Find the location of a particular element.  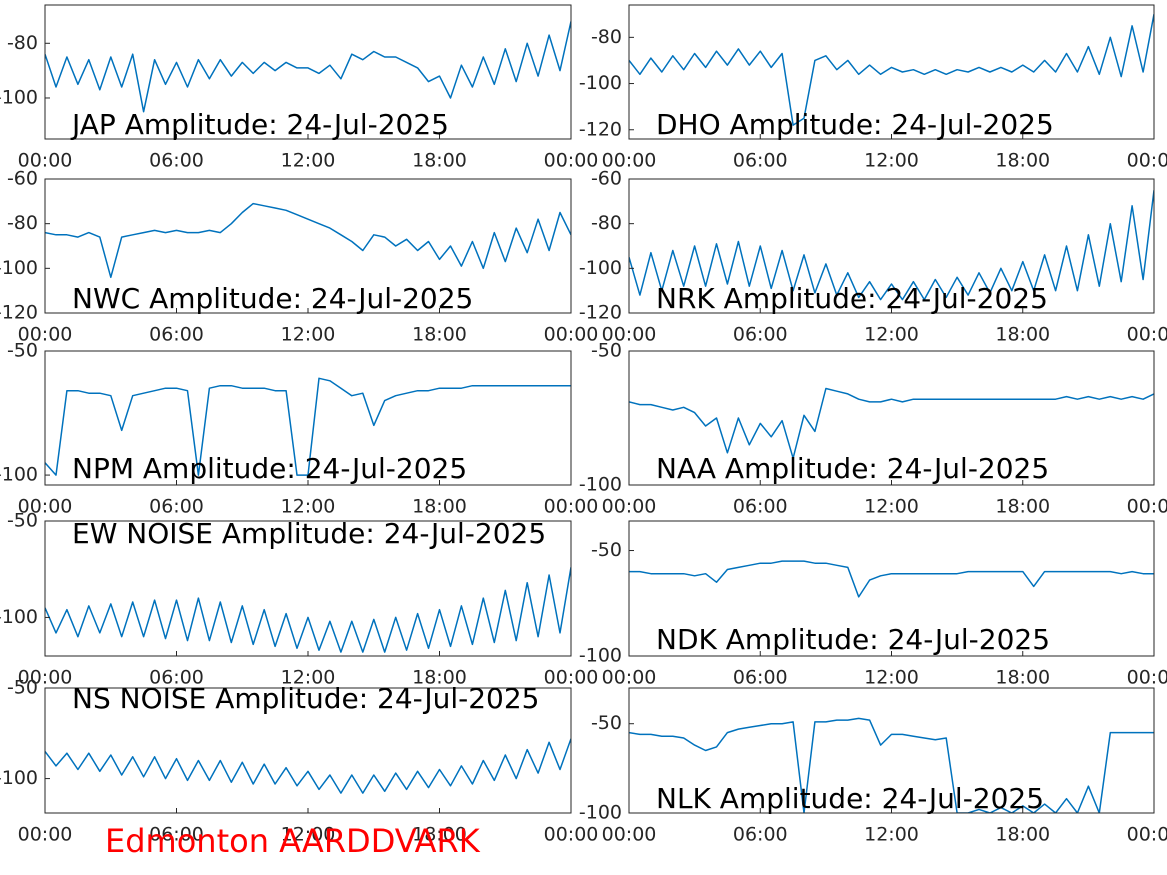

panel-title: DHO Amplitude: 24-Jul-2025 is located at coordinates (855, 124).